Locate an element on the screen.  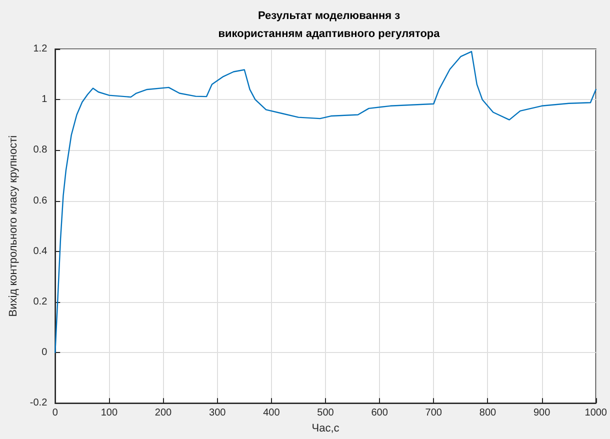
x-tick-label: 200 is located at coordinates (163, 413).